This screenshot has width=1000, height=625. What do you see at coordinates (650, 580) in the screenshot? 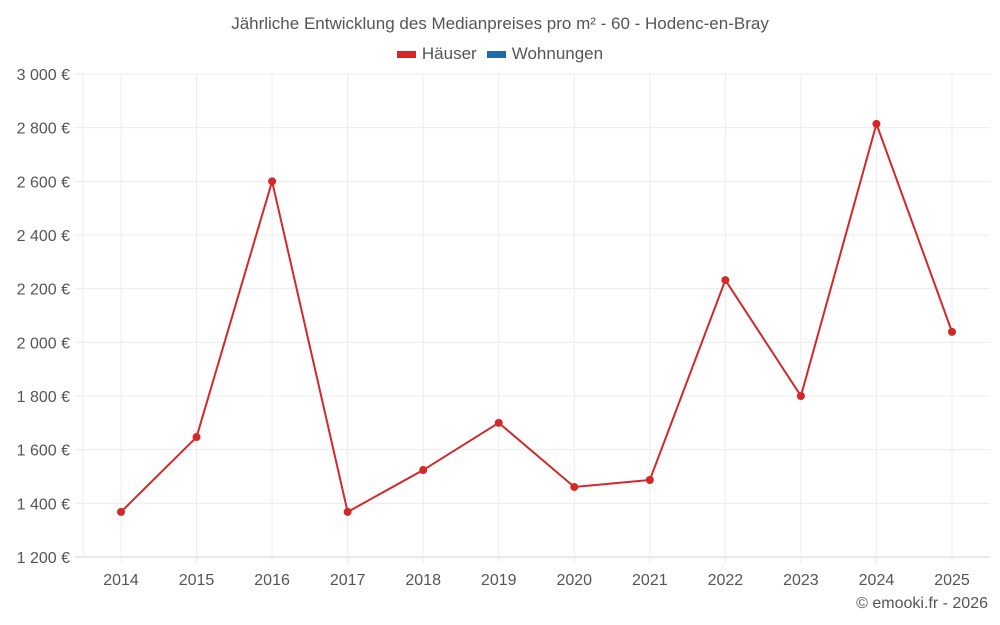
I see `x-tick-label: 2021` at bounding box center [650, 580].